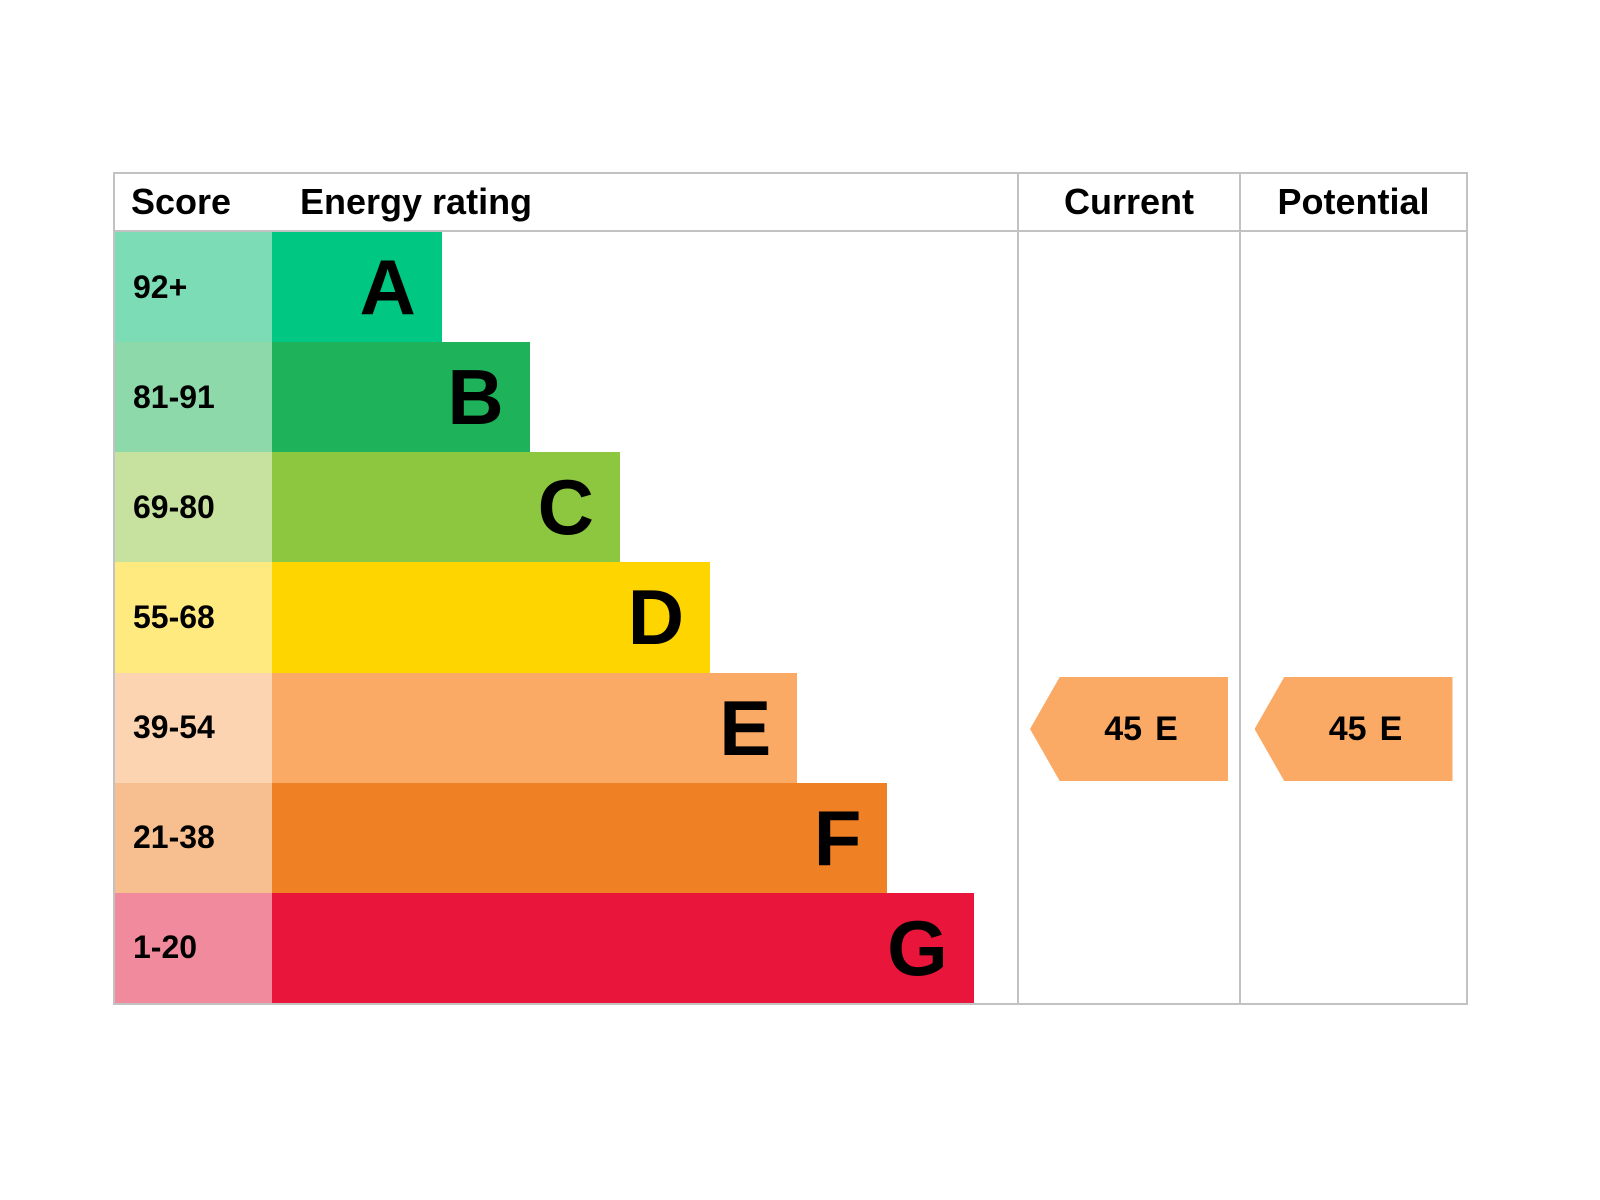  I want to click on band-letter: D, so click(656, 617).